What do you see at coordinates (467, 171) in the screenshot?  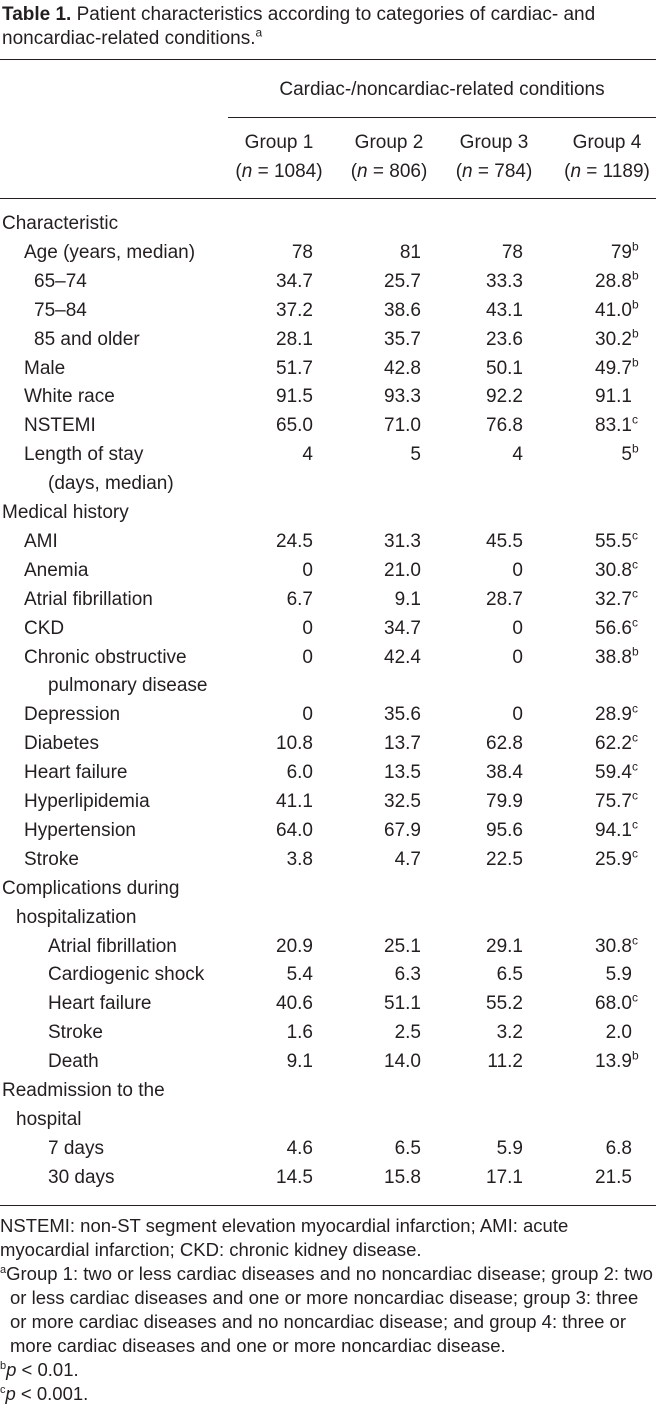 I see `n-symbol: n` at bounding box center [467, 171].